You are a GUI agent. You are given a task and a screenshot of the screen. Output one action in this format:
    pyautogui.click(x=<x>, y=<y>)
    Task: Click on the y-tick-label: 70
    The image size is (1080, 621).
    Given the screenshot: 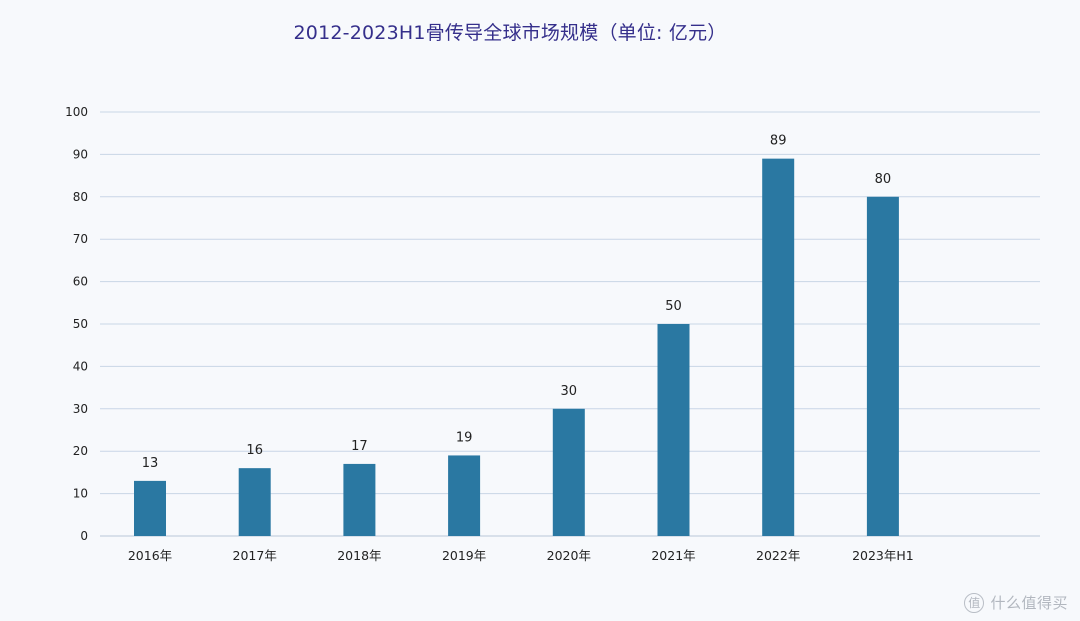 What is the action you would take?
    pyautogui.click(x=80, y=239)
    